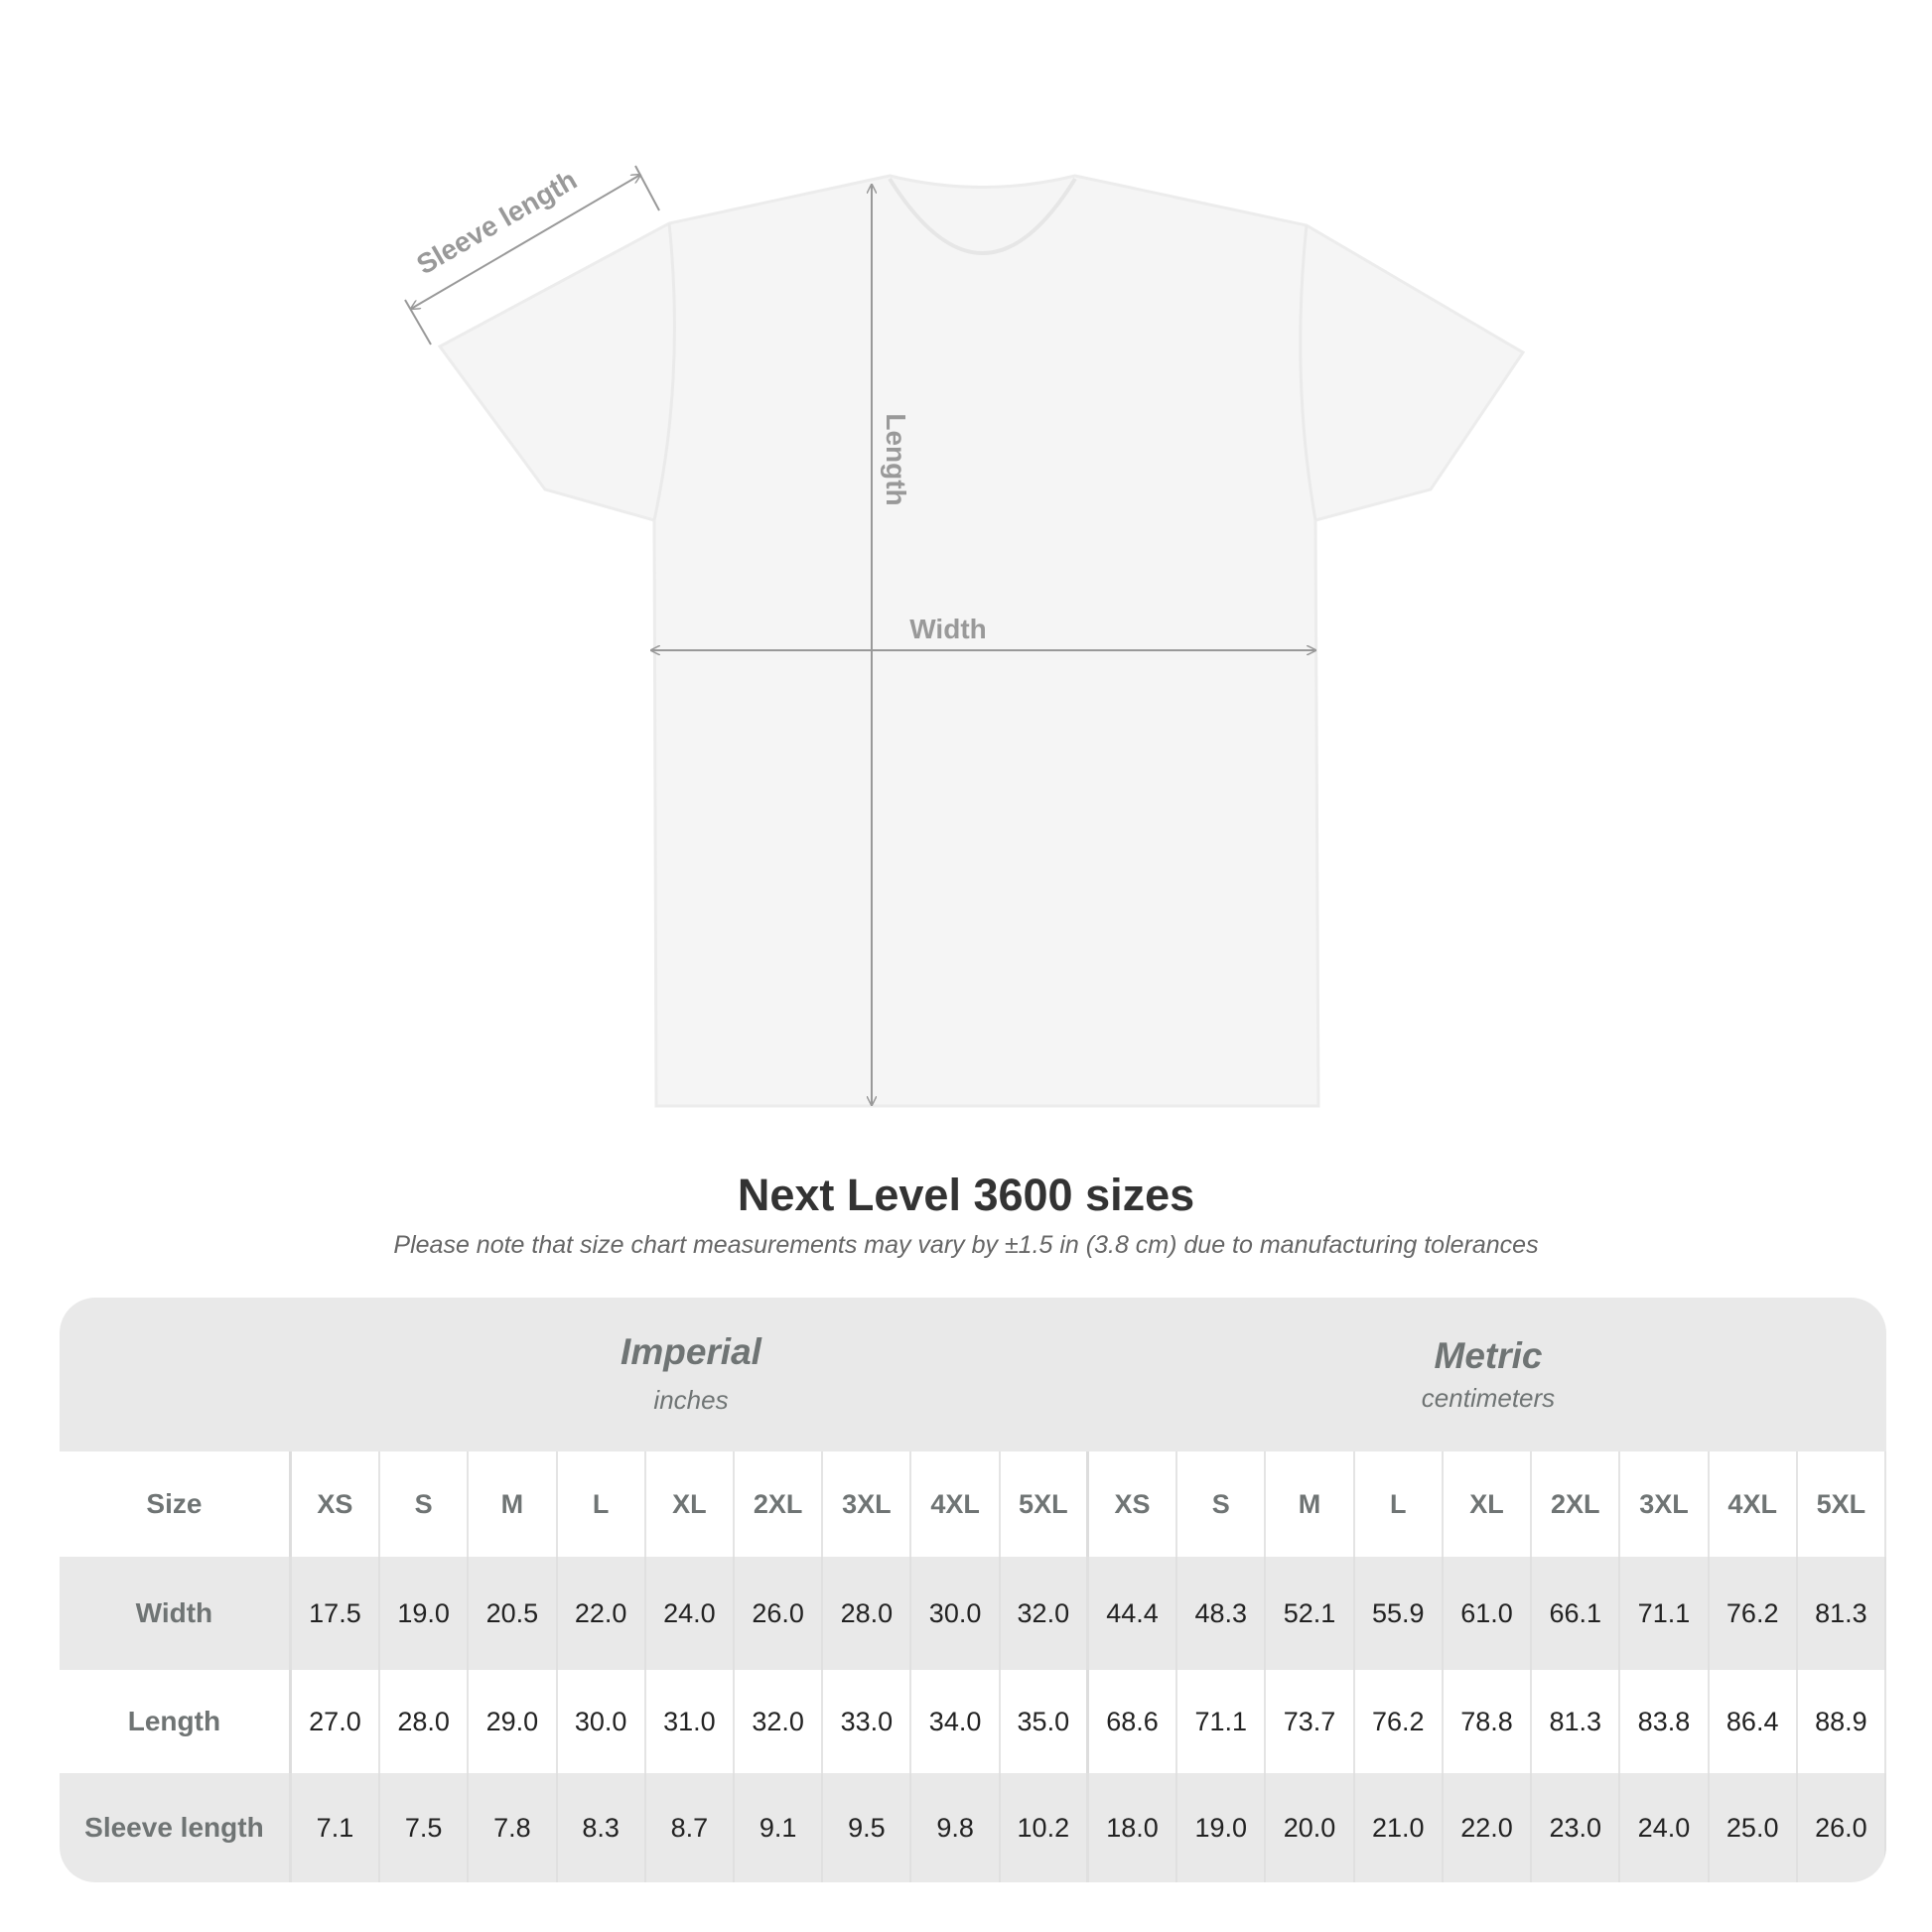  What do you see at coordinates (1133, 1828) in the screenshot?
I see `metric-value-cell: 18.0` at bounding box center [1133, 1828].